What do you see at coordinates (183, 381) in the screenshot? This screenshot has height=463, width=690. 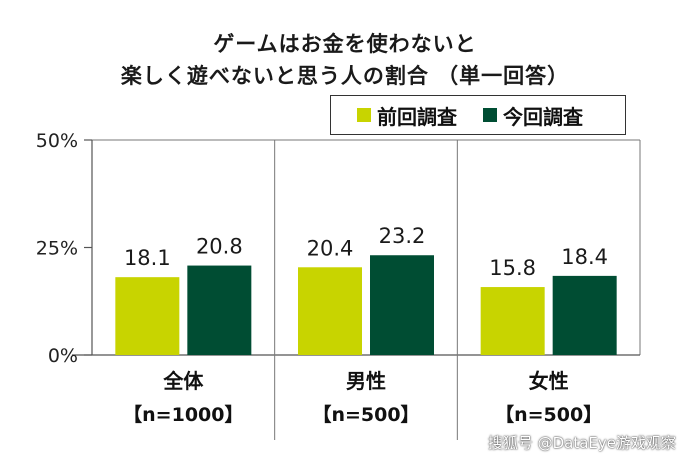 I see `category-label: 全体` at bounding box center [183, 381].